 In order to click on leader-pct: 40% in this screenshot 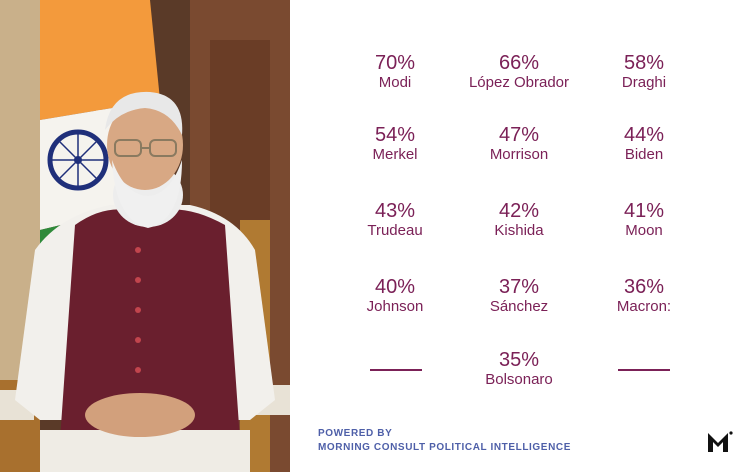, I will do `click(395, 287)`.